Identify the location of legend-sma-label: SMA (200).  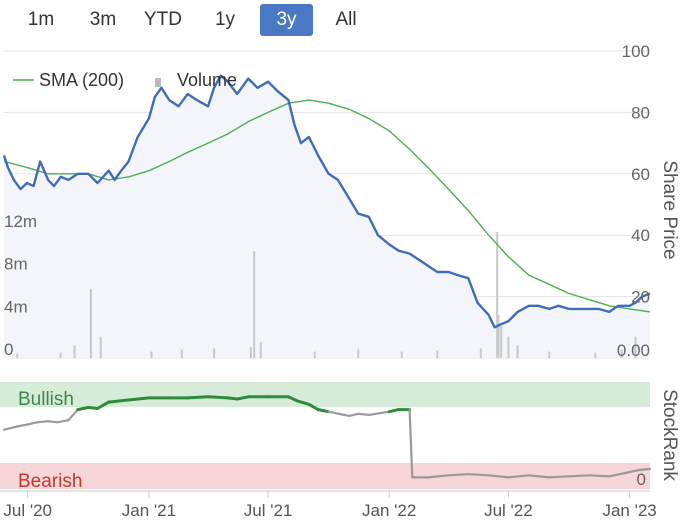
(81, 80).